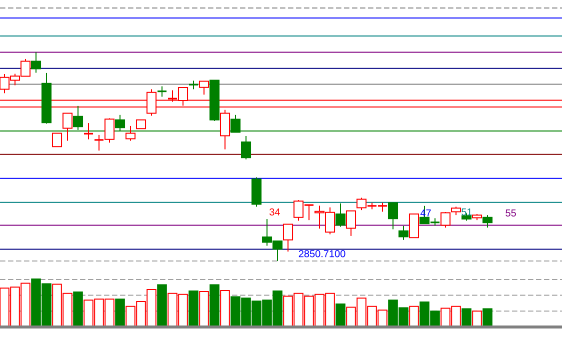 The height and width of the screenshot is (352, 562). I want to click on annotation: 51, so click(467, 212).